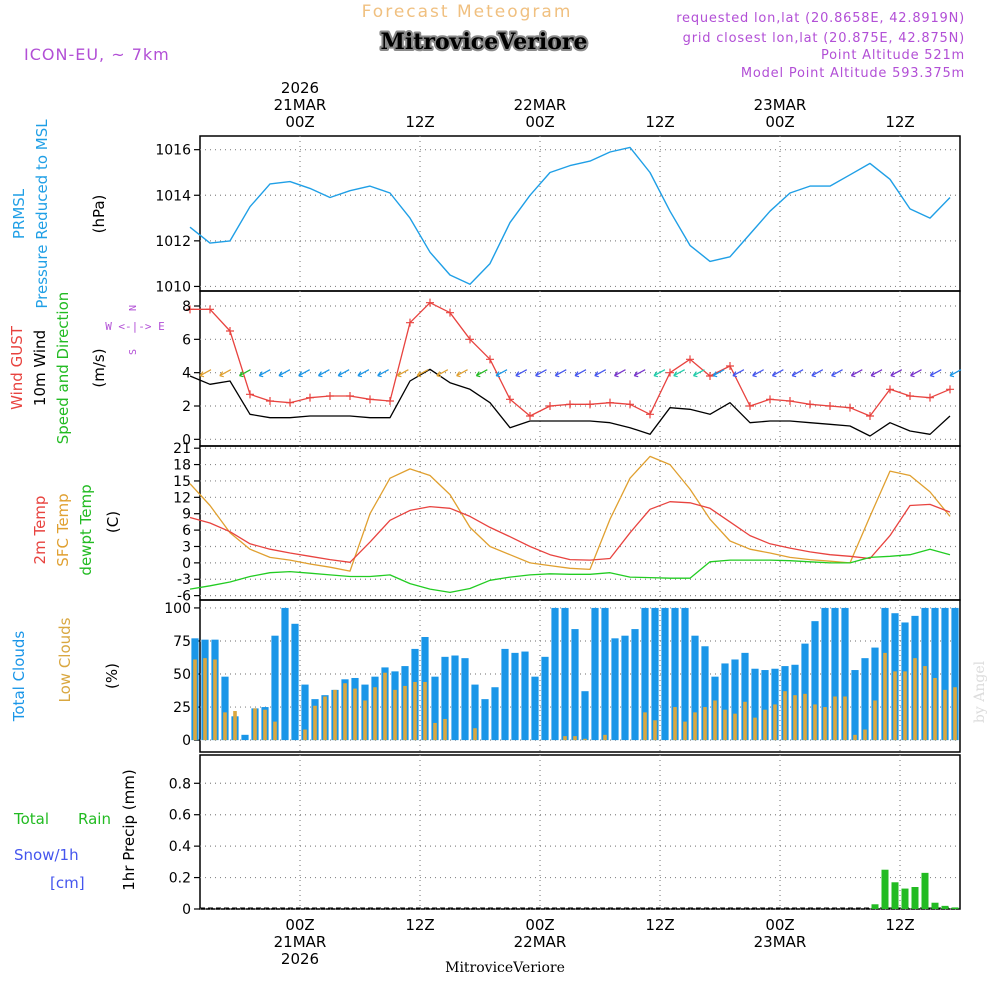  I want to click on cloud-panel-frame, so click(580, 676).